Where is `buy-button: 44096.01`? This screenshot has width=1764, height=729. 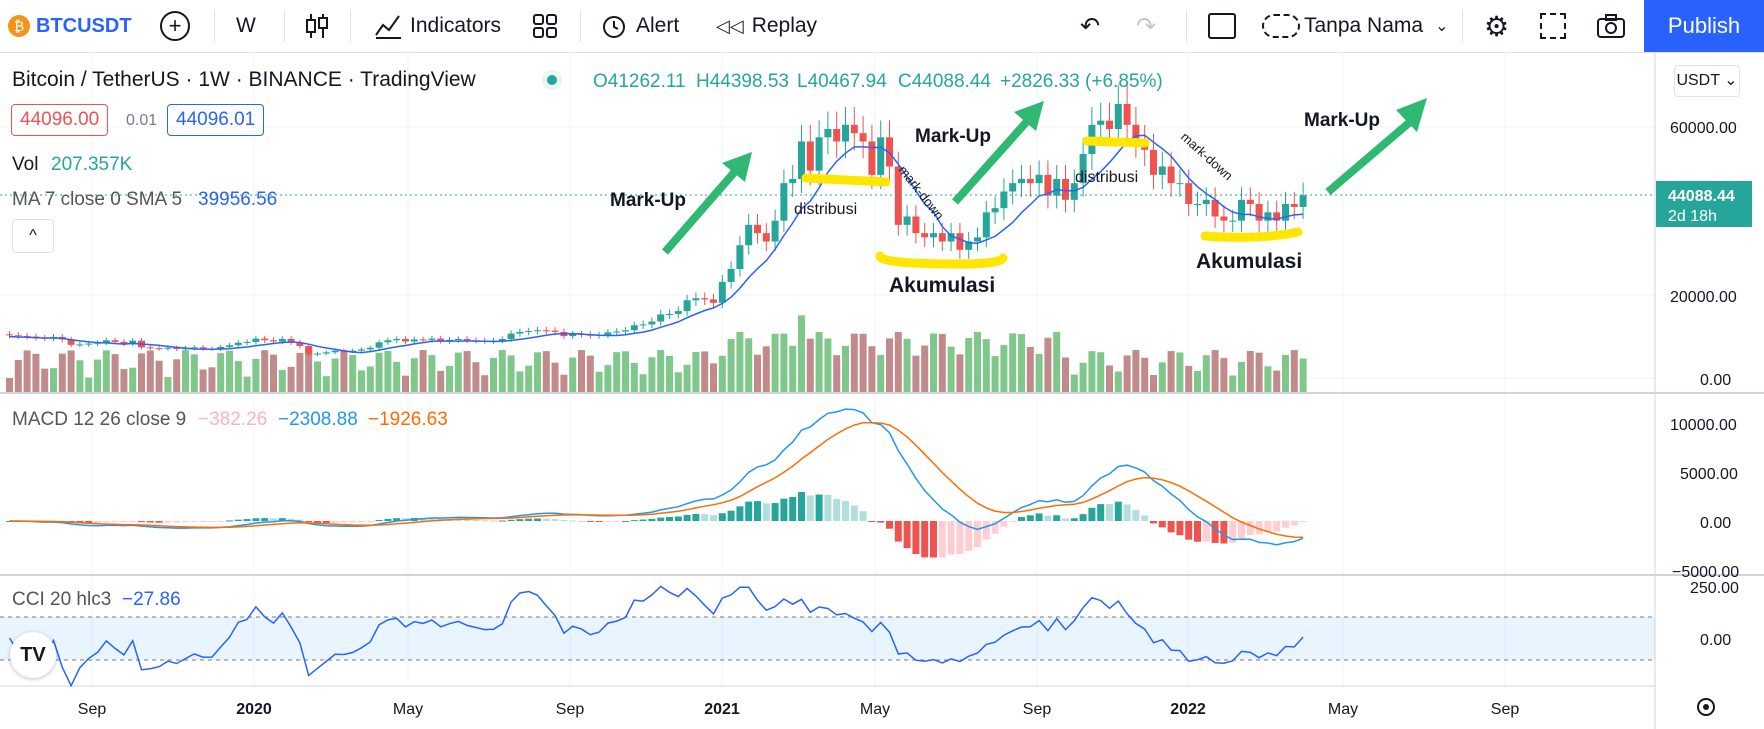 buy-button: 44096.01 is located at coordinates (216, 120).